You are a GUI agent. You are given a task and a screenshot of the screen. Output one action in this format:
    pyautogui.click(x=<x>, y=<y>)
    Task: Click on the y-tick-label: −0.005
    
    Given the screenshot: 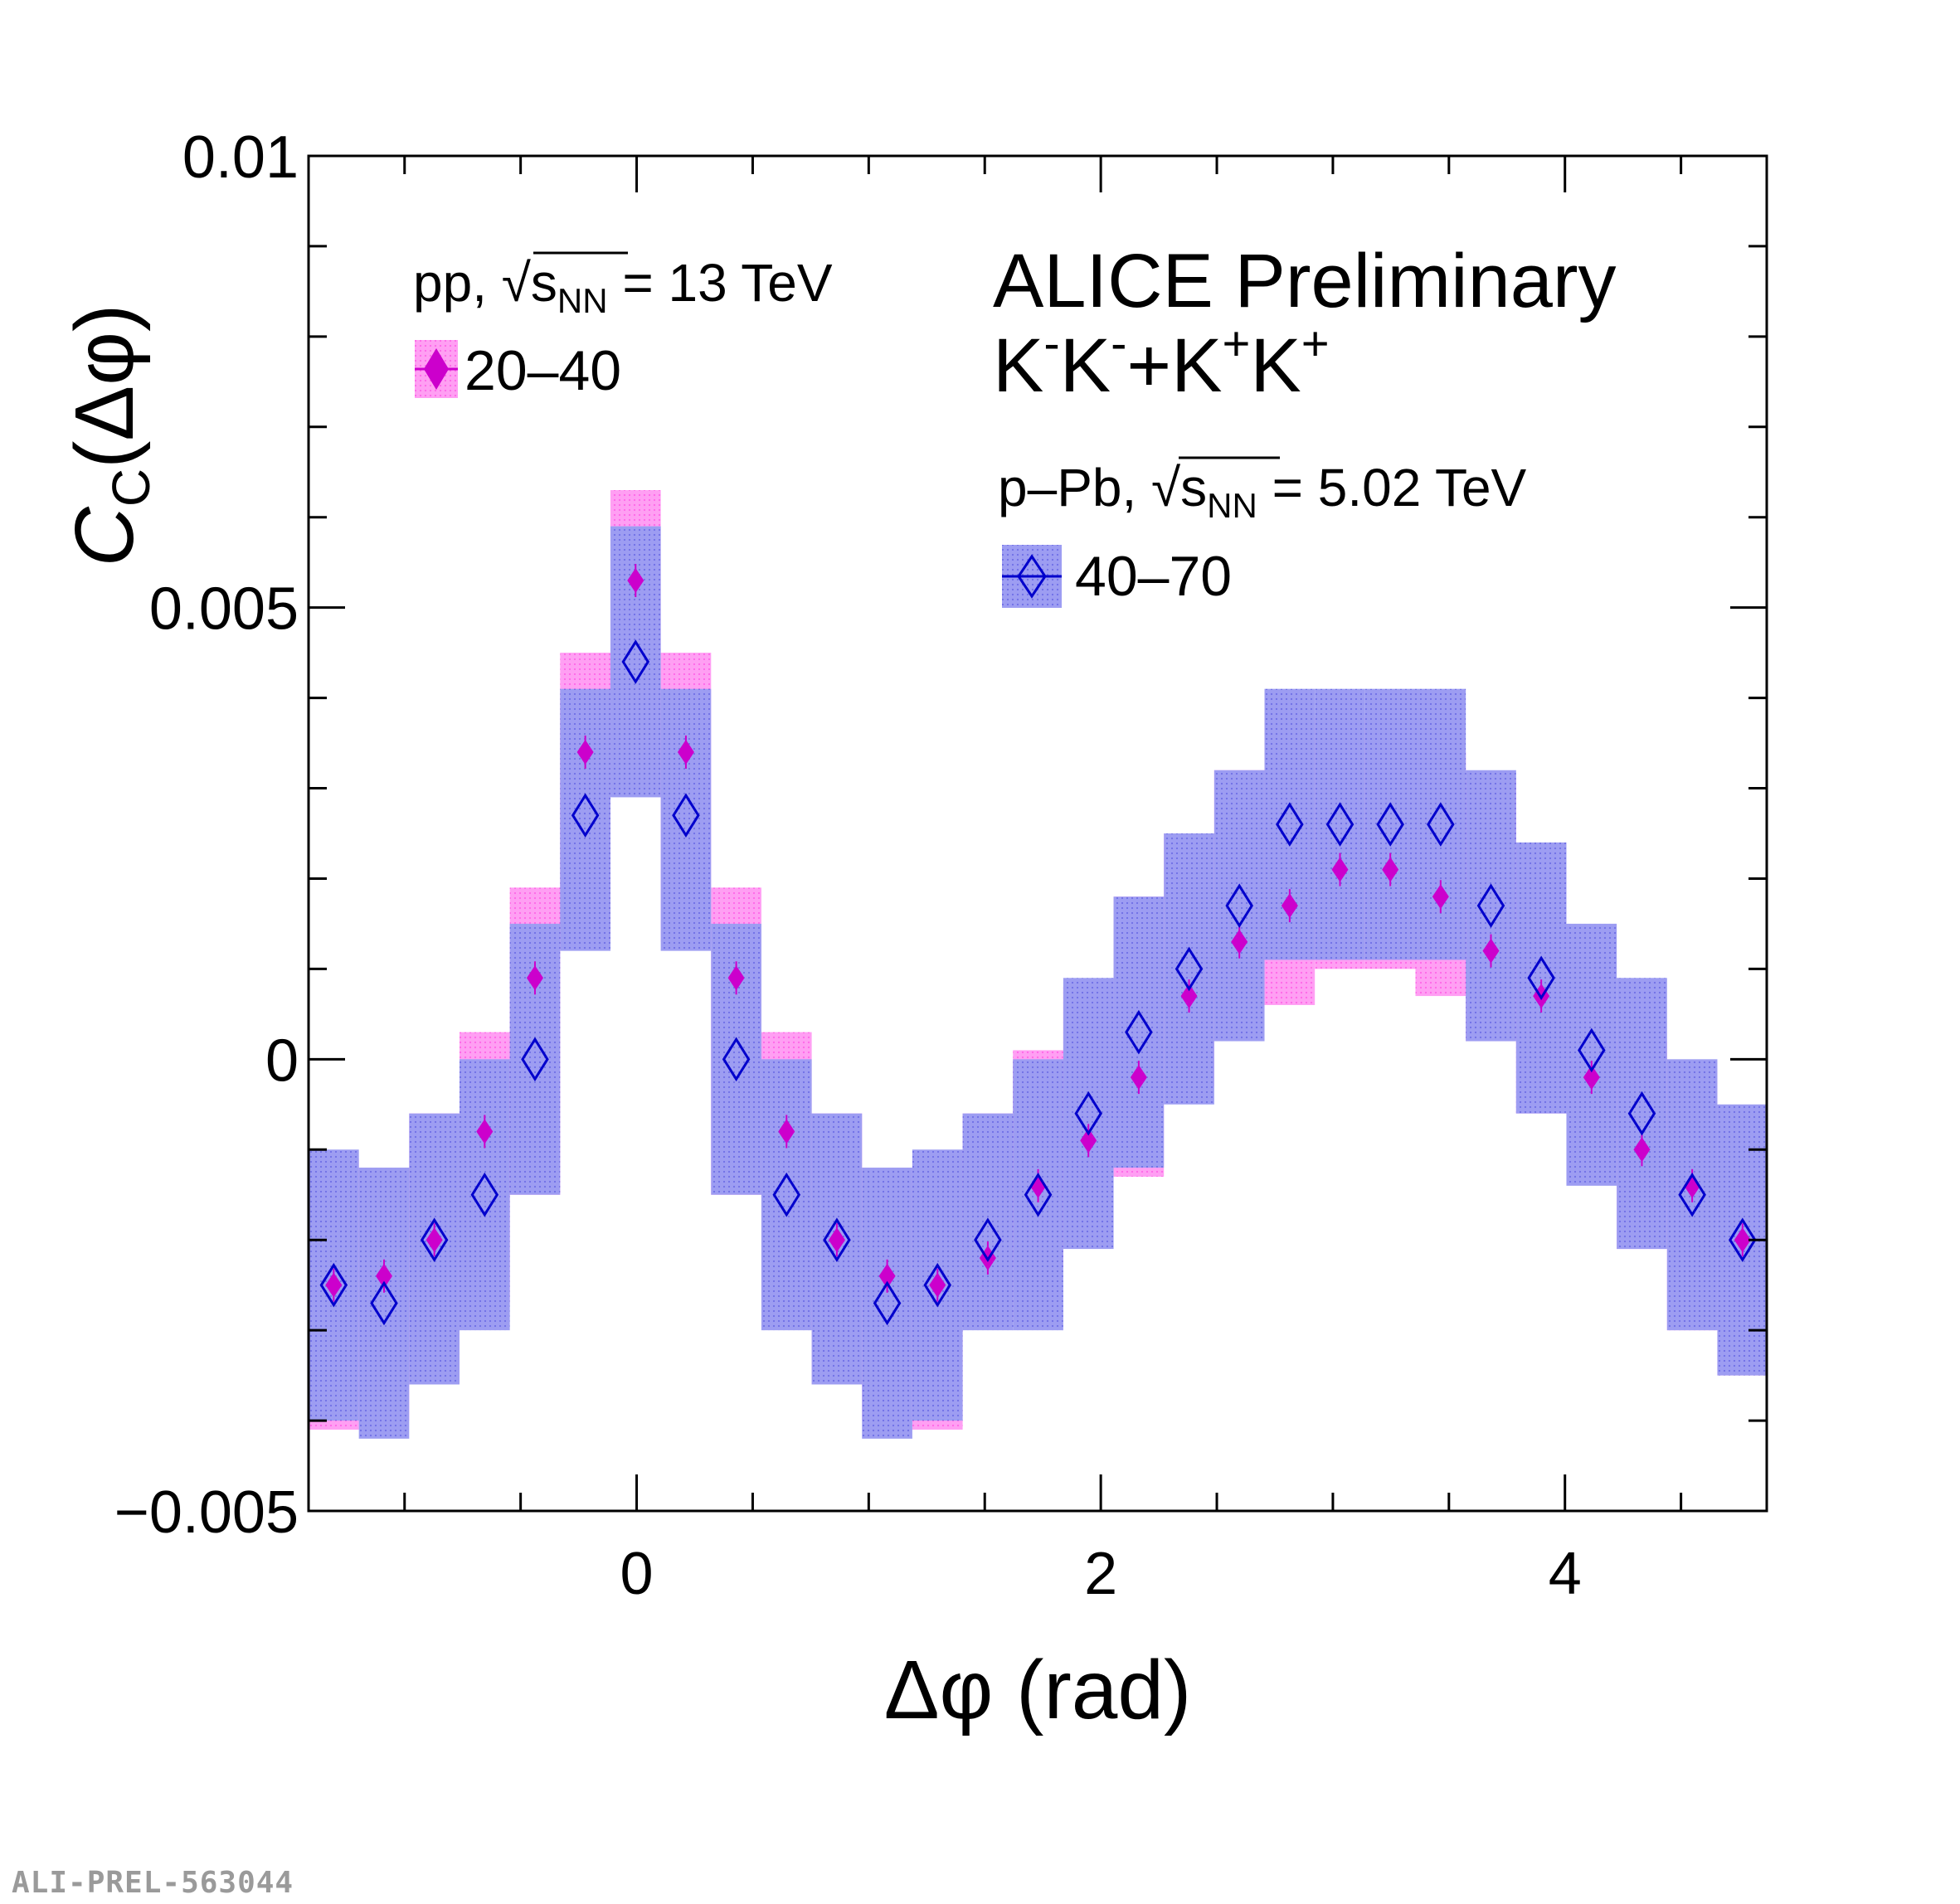 What is the action you would take?
    pyautogui.click(x=206, y=1512)
    